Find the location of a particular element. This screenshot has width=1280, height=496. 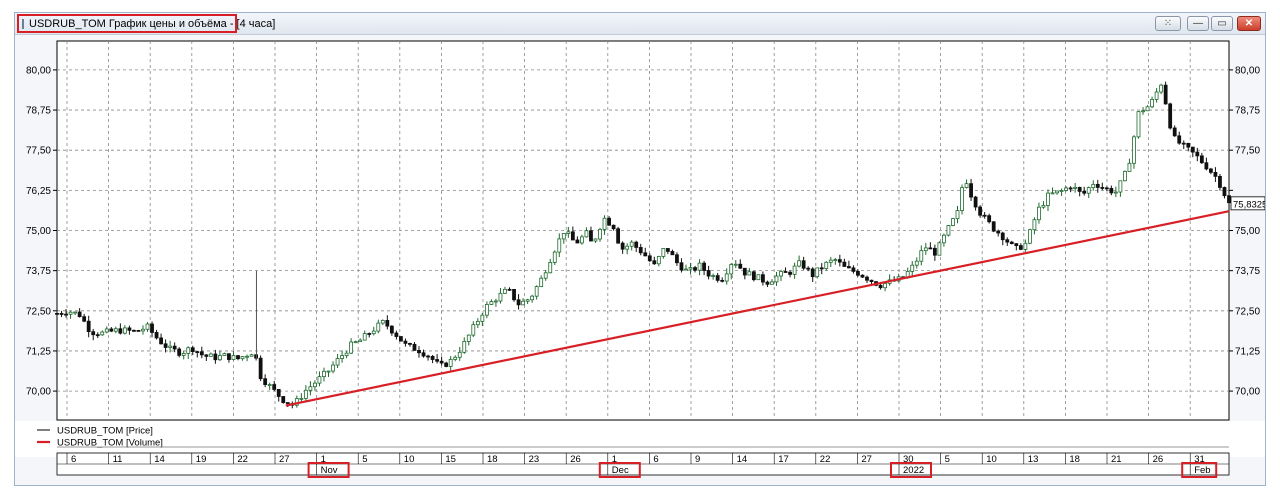

month-label: Nov is located at coordinates (329, 470).